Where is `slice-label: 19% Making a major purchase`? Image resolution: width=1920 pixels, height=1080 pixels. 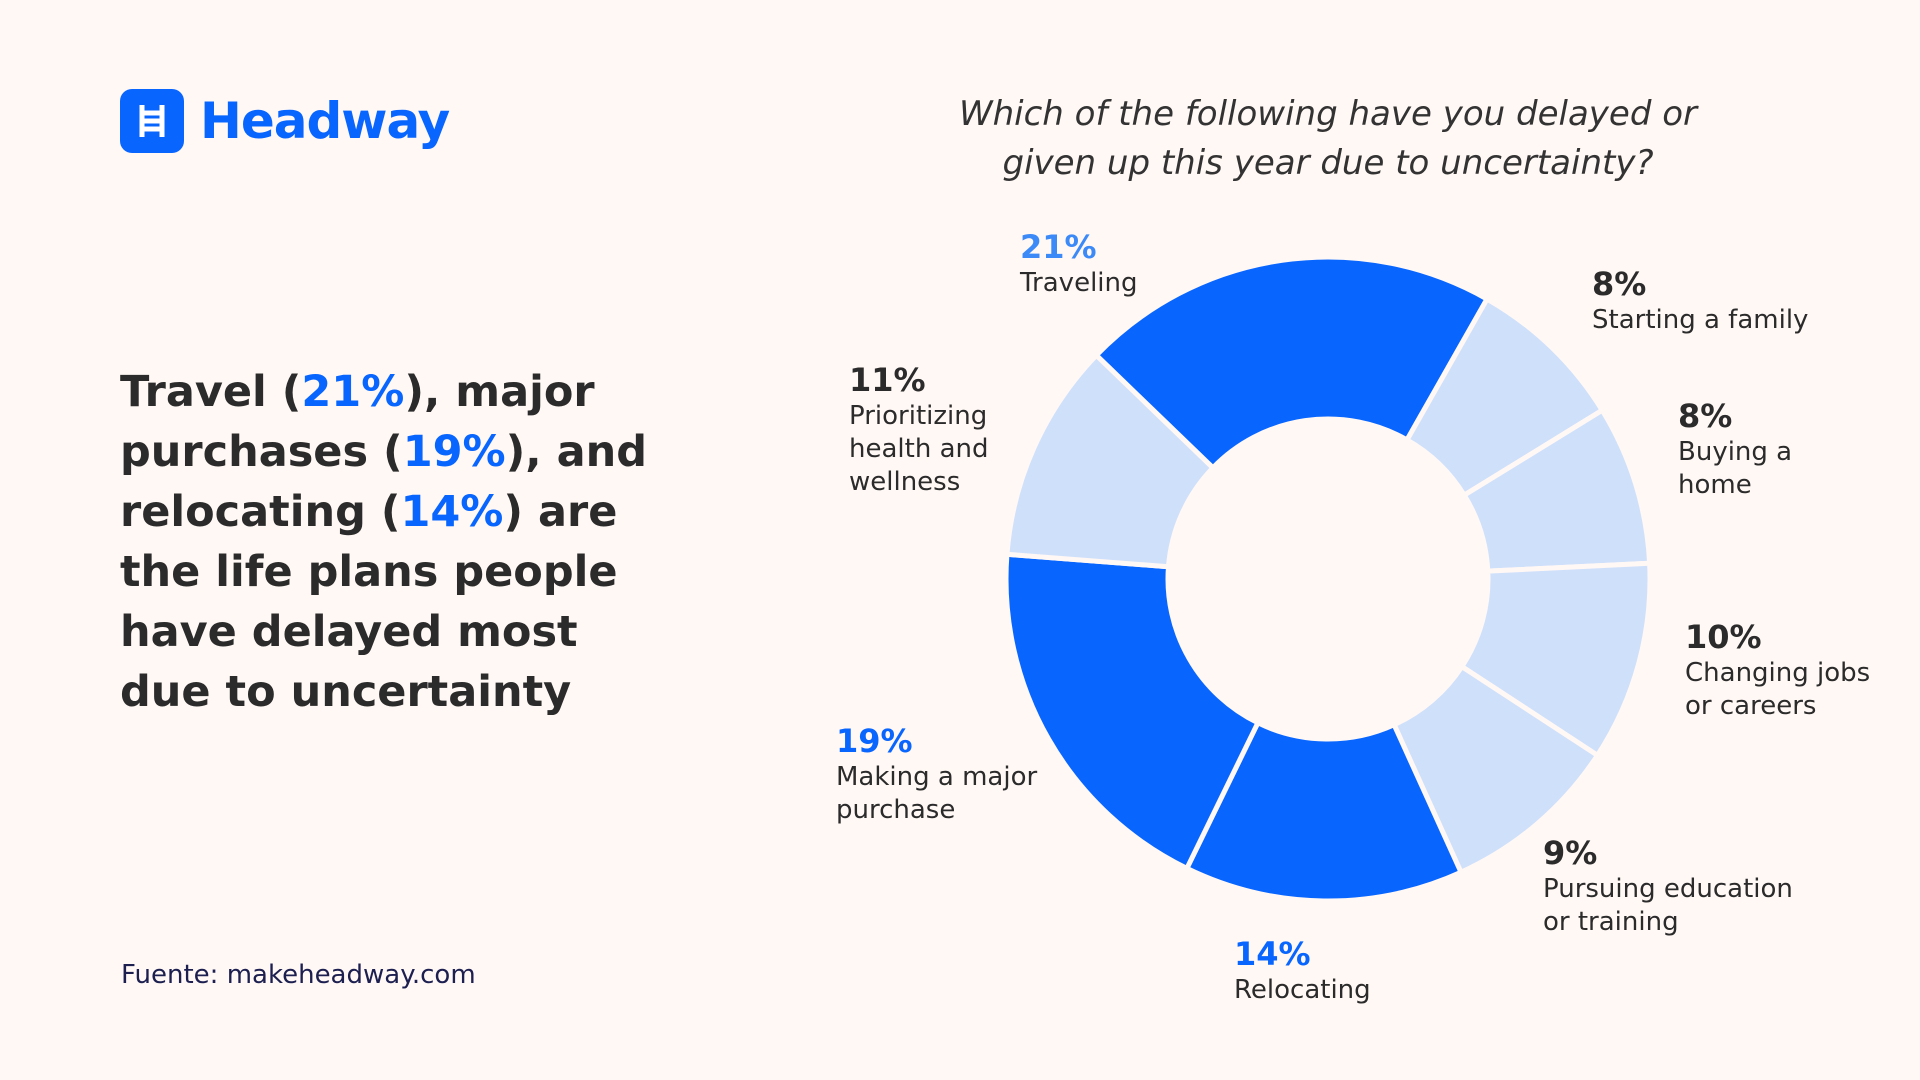 slice-label: 19% Making a major purchase is located at coordinates (943, 774).